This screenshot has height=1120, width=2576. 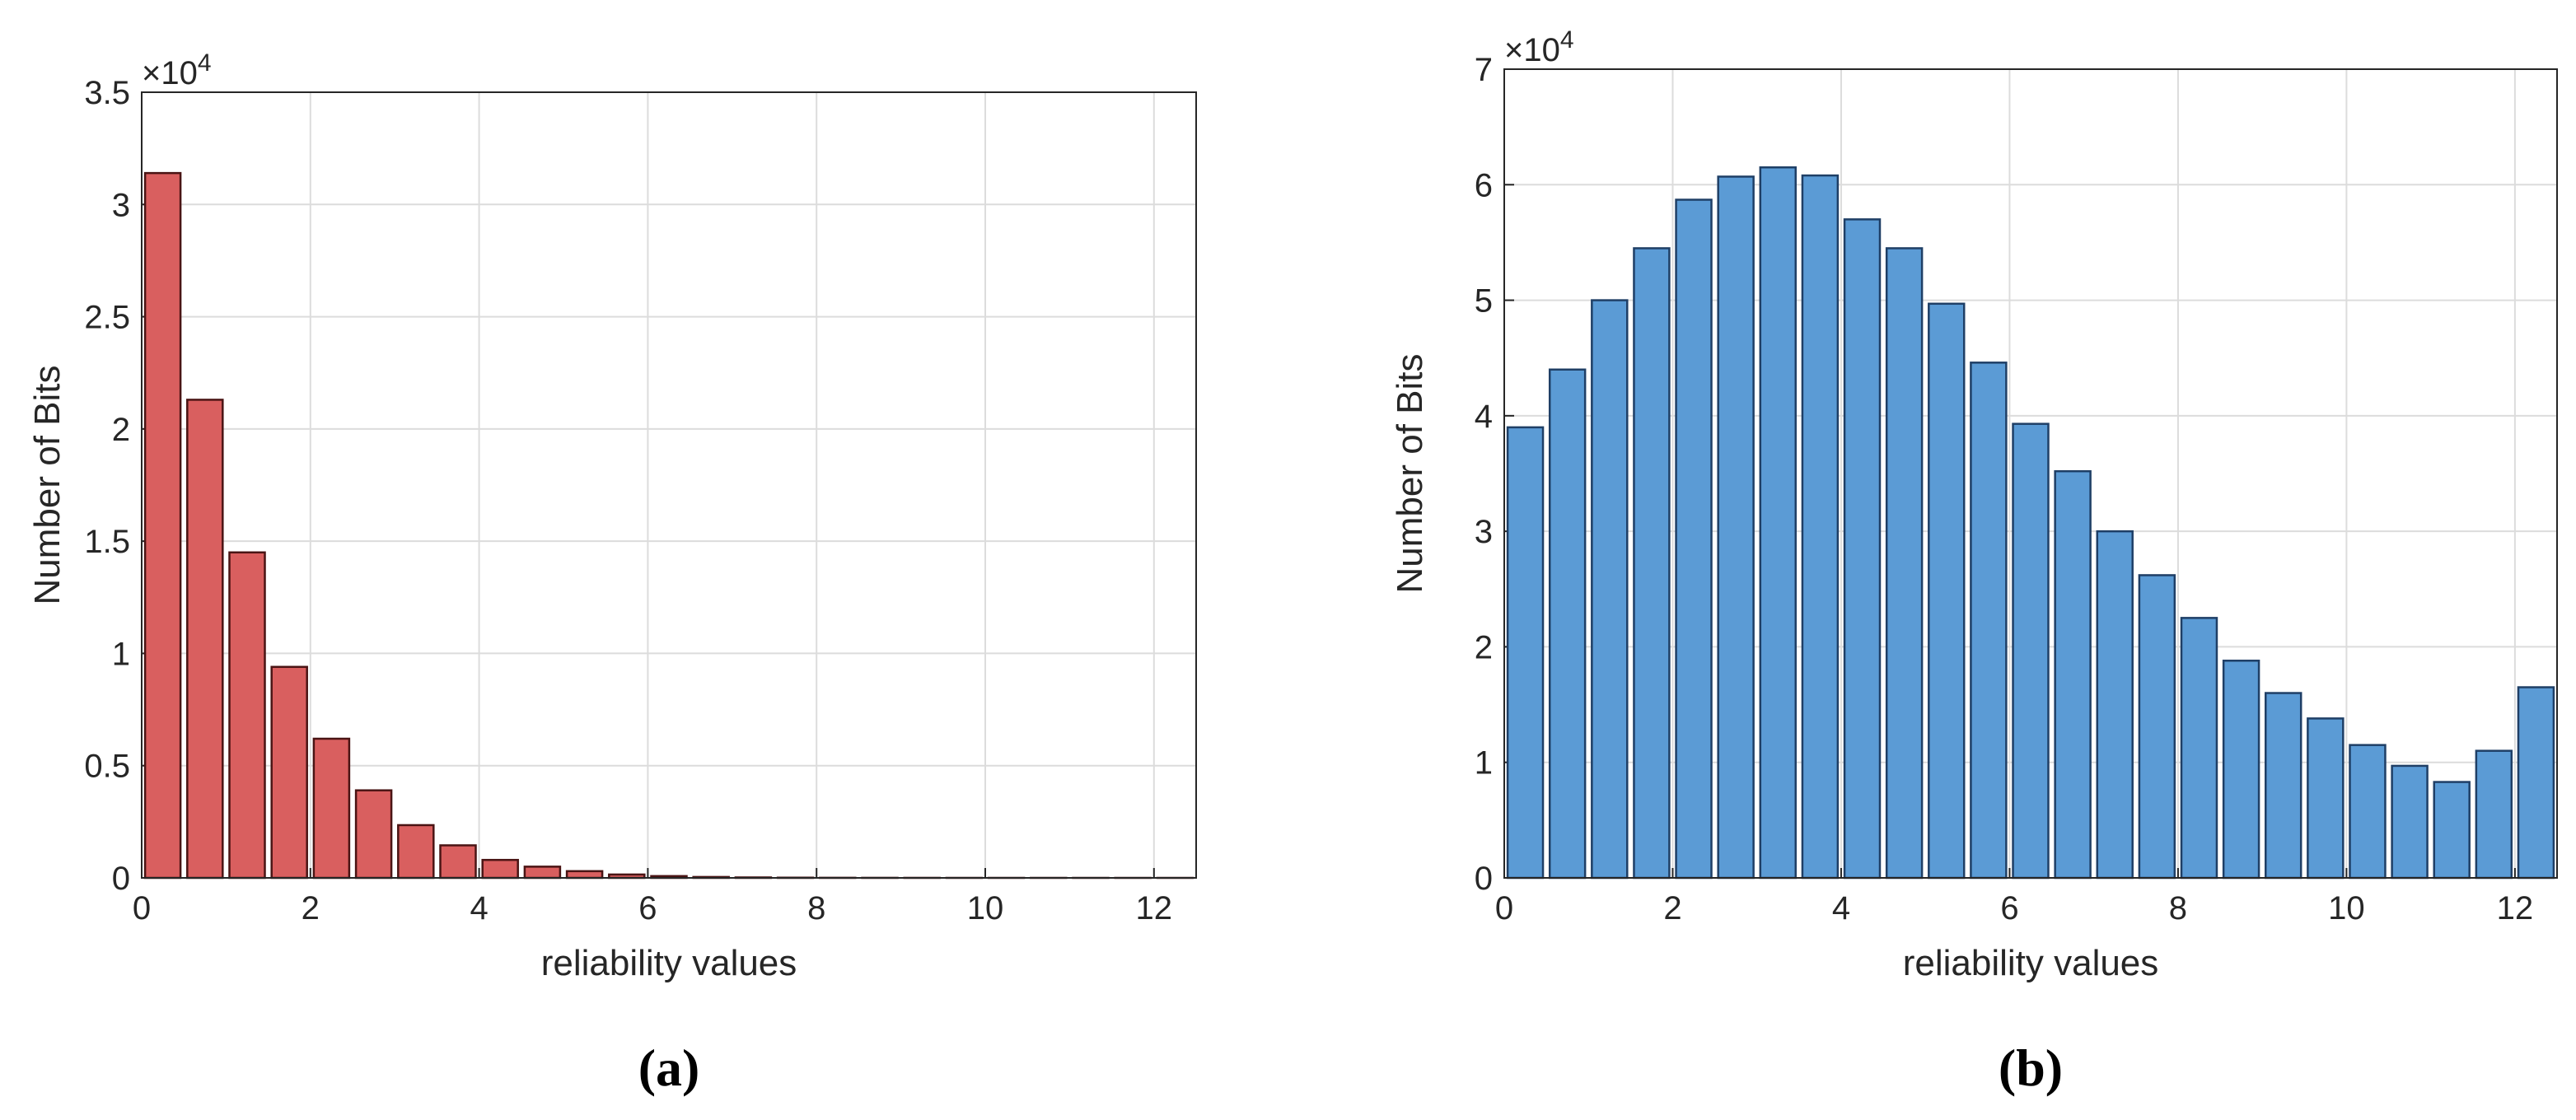 What do you see at coordinates (107, 767) in the screenshot?
I see `y-tick-label: 0.5` at bounding box center [107, 767].